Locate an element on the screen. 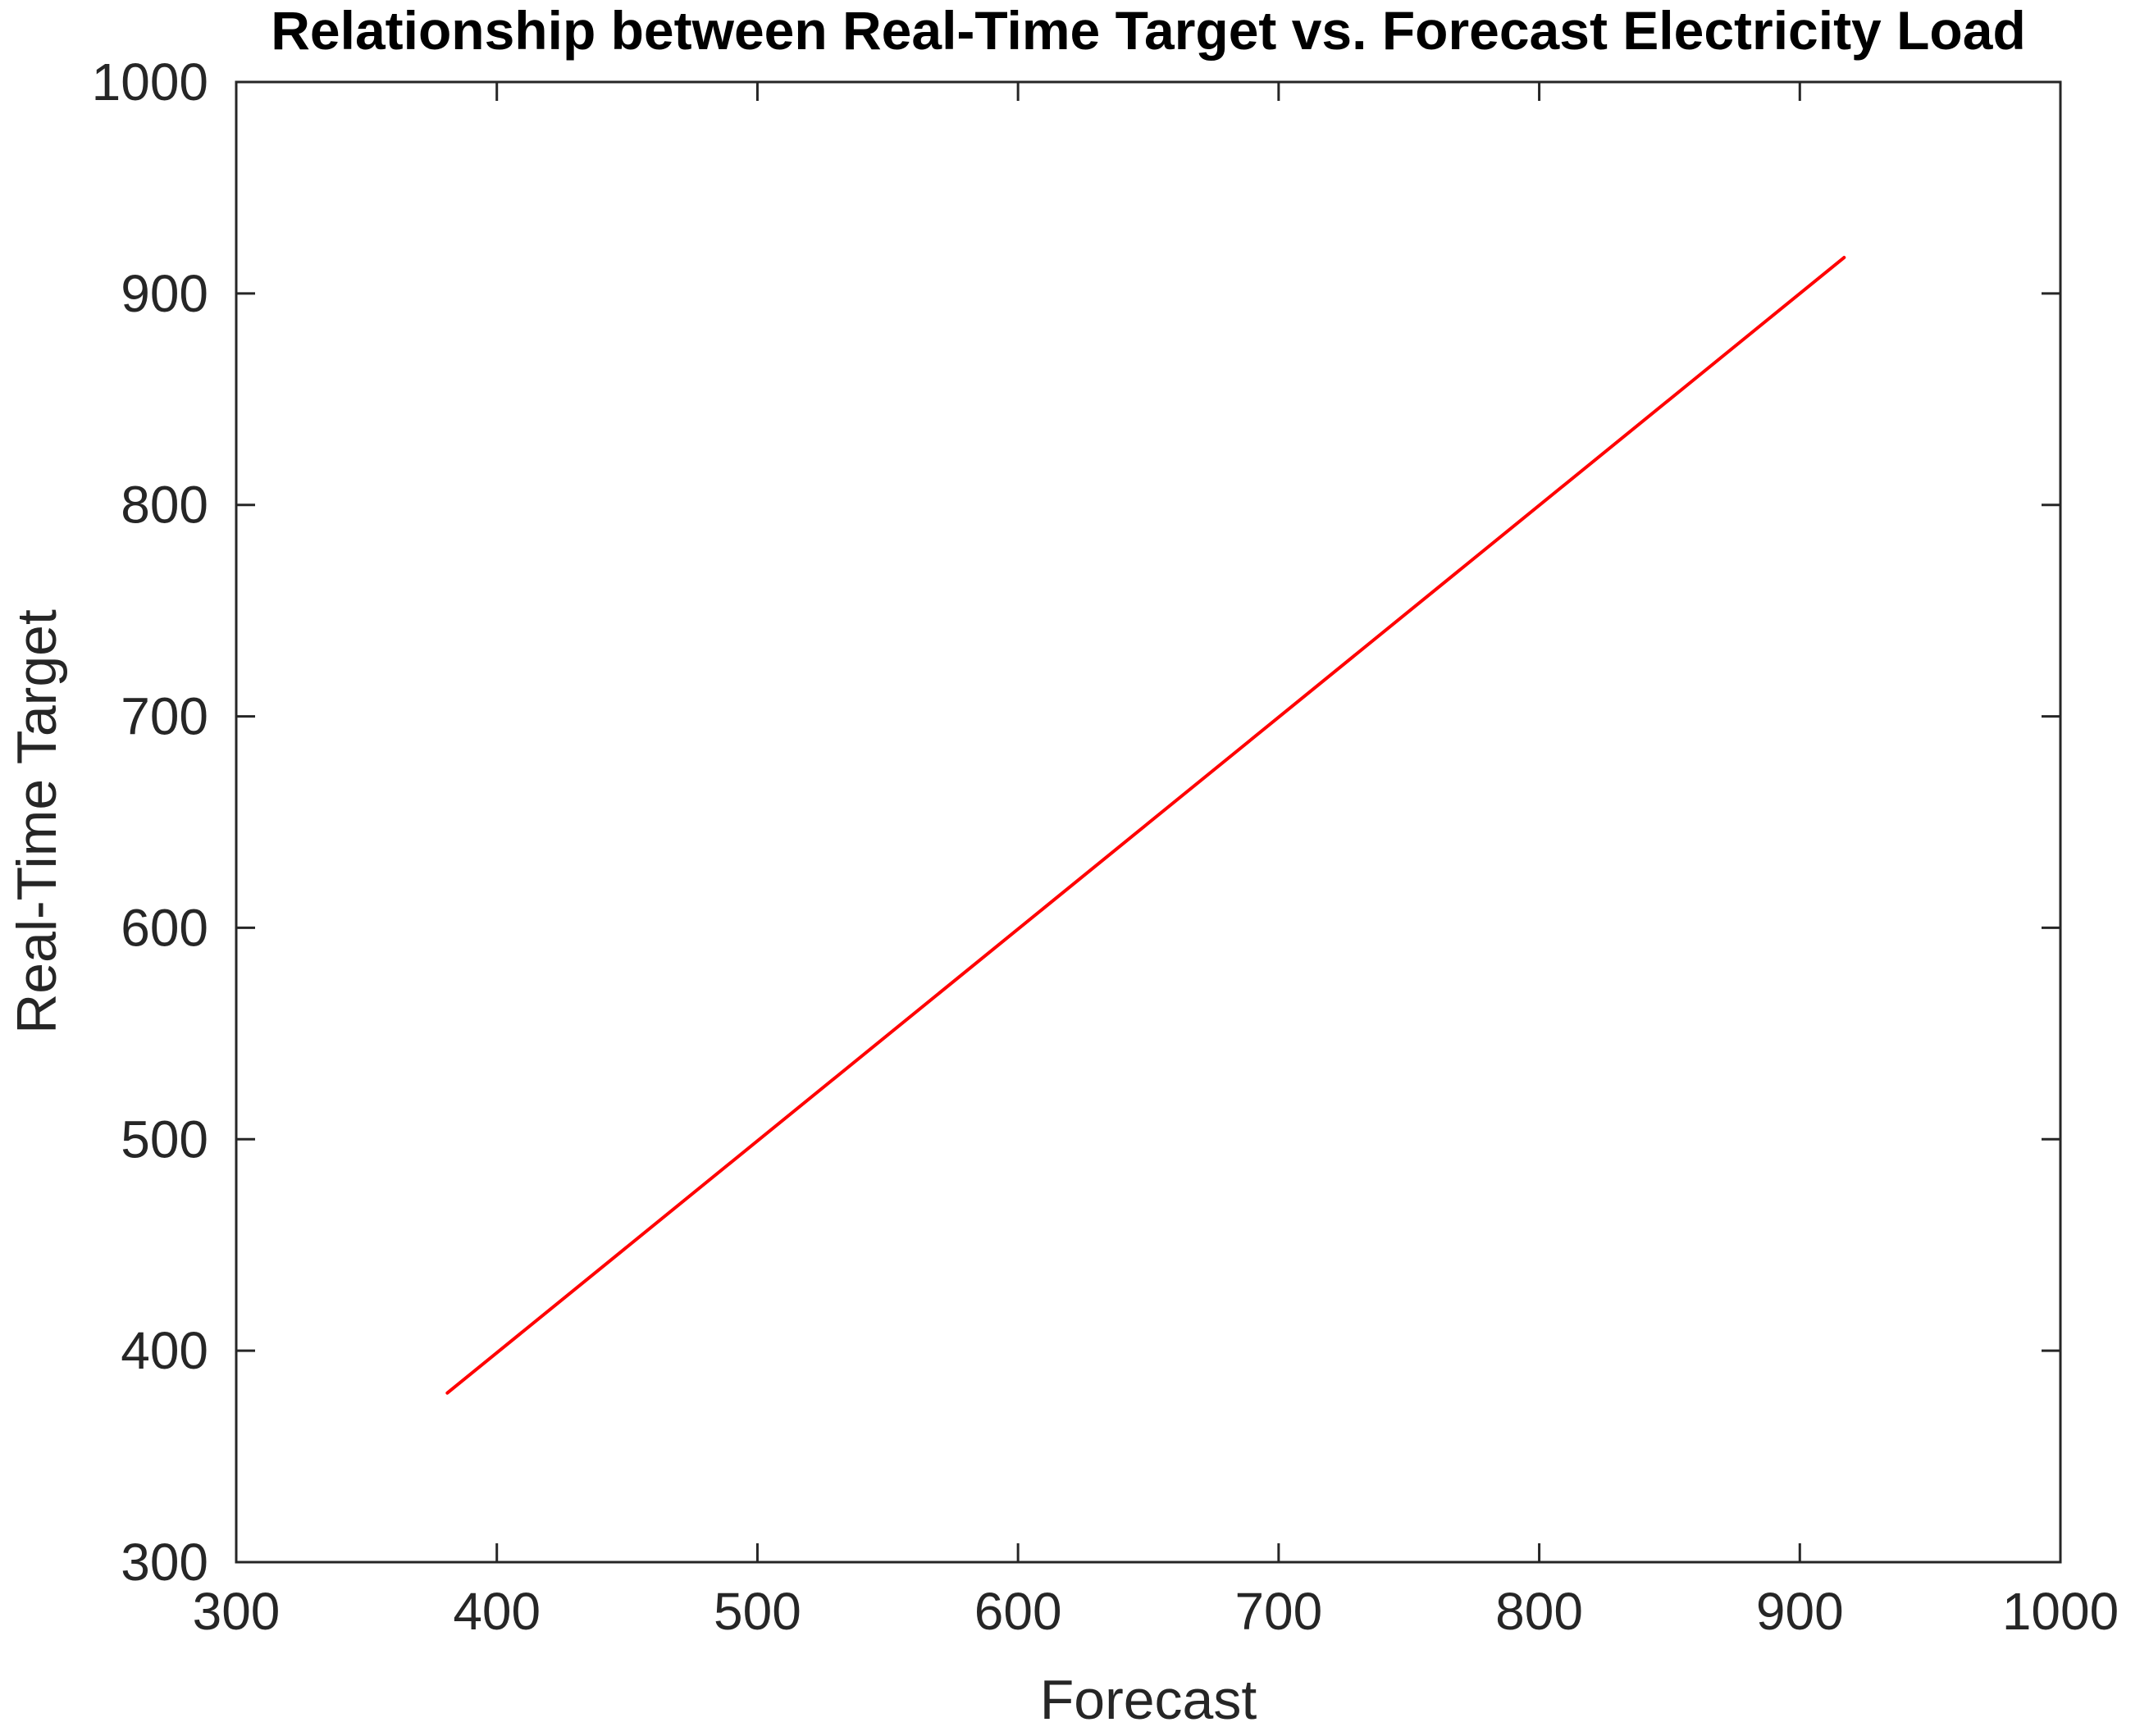  y-tick-label: 1000 is located at coordinates (150, 82).